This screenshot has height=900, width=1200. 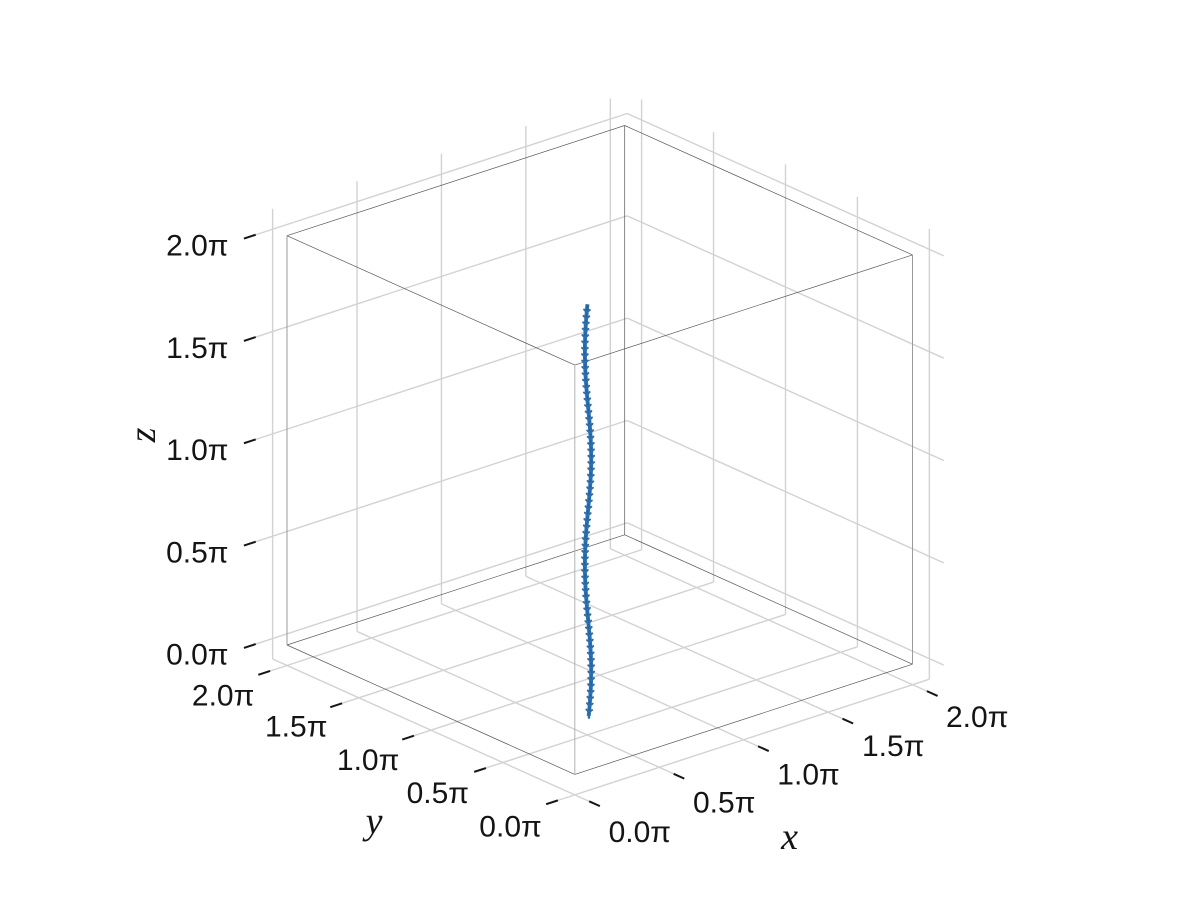 I want to click on svg-text: z, so click(x=143, y=435).